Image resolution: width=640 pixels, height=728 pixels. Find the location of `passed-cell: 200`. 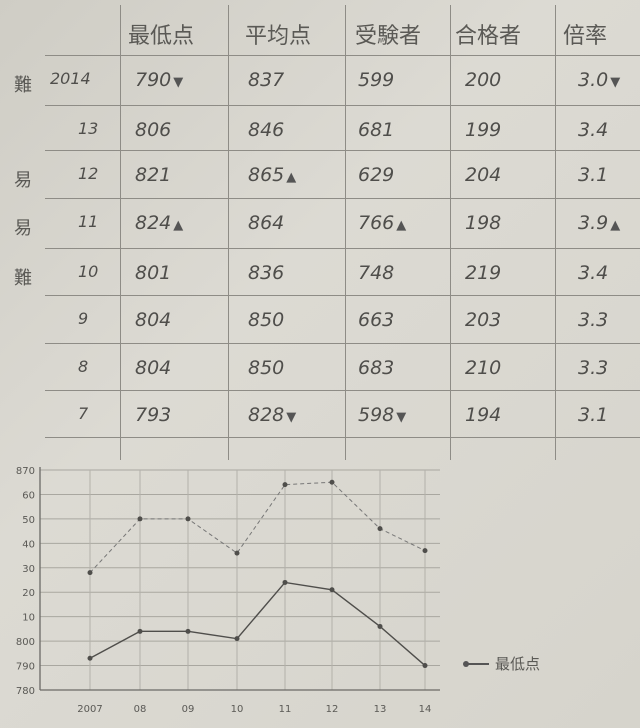

passed-cell: 200 is located at coordinates (483, 80).